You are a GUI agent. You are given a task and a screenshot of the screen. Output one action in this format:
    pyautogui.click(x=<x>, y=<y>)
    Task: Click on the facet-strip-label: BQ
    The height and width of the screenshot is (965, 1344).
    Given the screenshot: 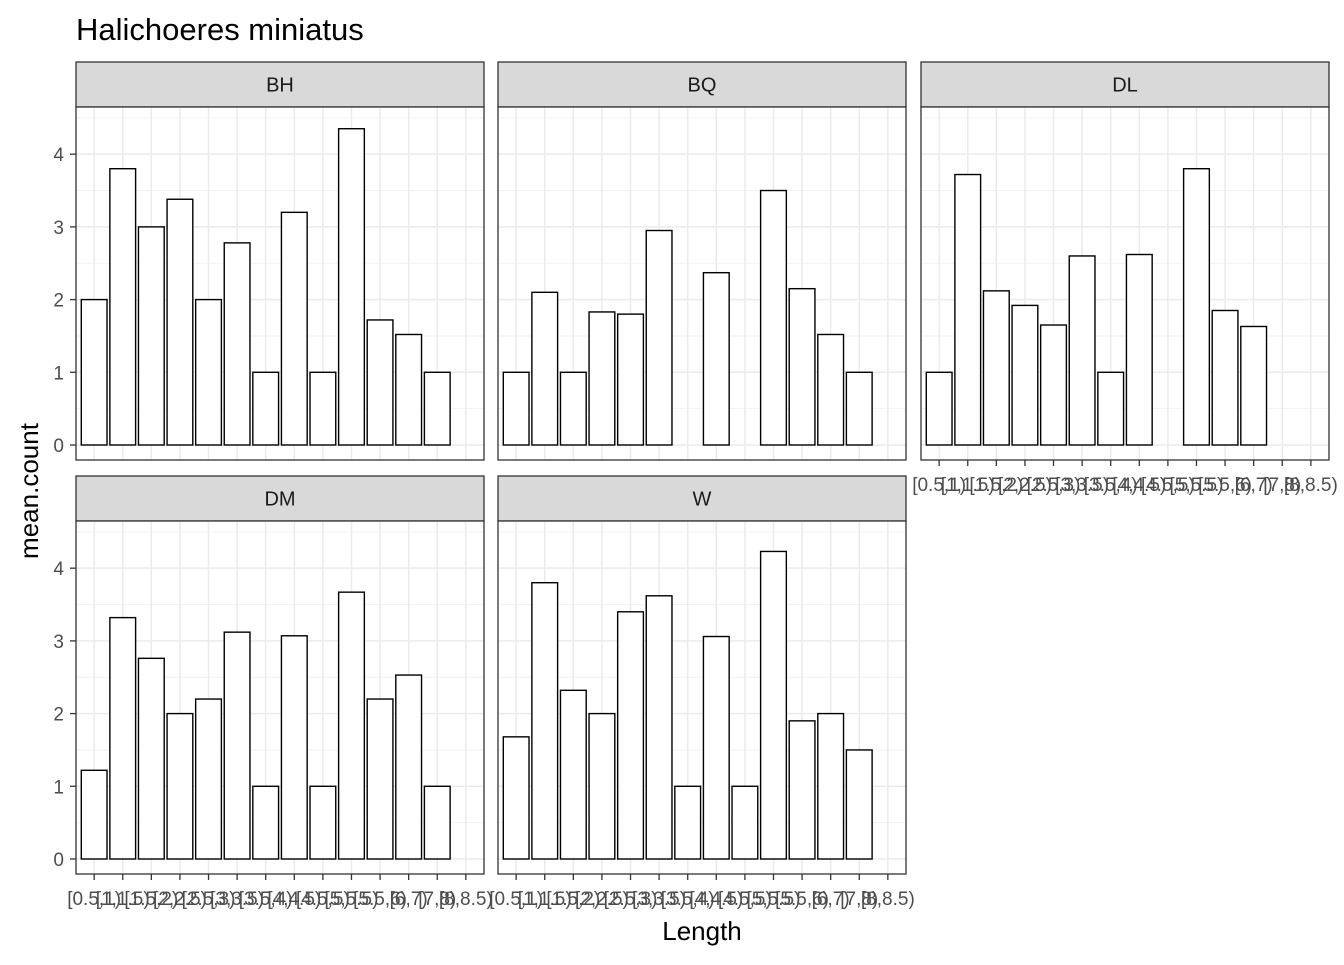 What is the action you would take?
    pyautogui.click(x=702, y=86)
    